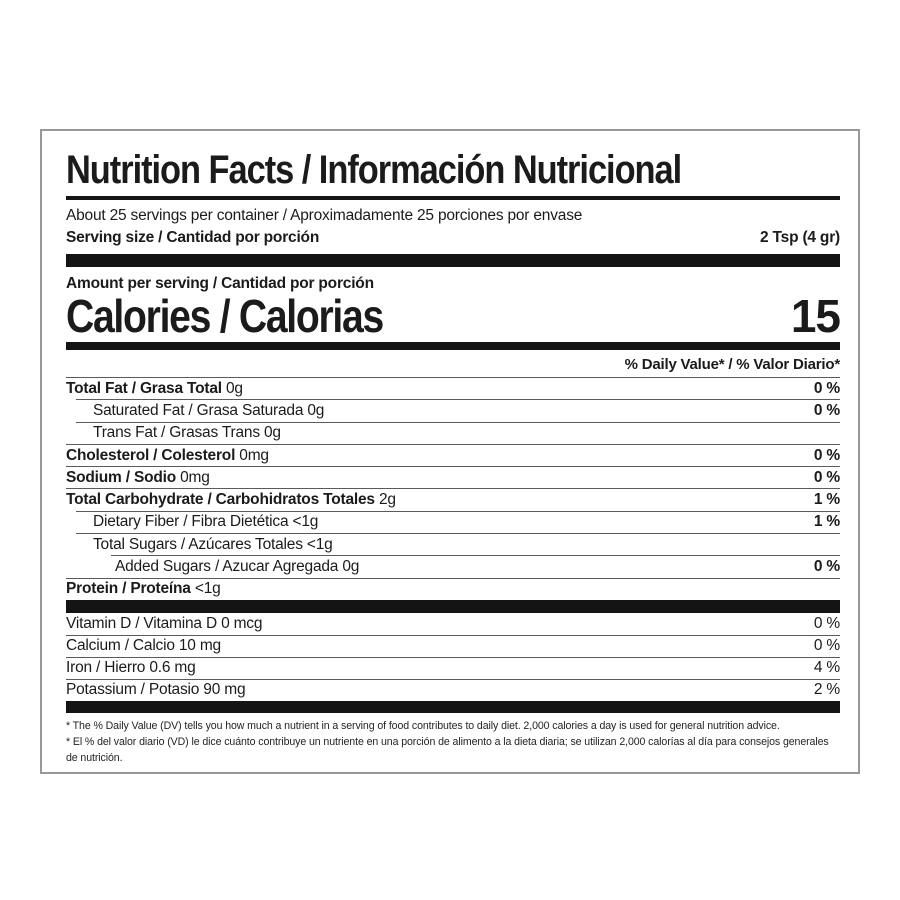 Image resolution: width=900 pixels, height=900 pixels. I want to click on nutrient-name: Dietary Fiber / Fibra Dietética <1g, so click(206, 522).